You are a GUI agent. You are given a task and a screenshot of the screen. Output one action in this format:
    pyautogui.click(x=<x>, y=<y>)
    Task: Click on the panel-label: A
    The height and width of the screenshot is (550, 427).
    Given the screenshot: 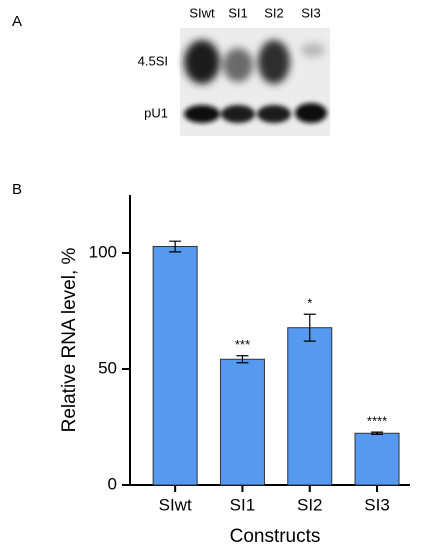 What is the action you would take?
    pyautogui.click(x=17, y=21)
    